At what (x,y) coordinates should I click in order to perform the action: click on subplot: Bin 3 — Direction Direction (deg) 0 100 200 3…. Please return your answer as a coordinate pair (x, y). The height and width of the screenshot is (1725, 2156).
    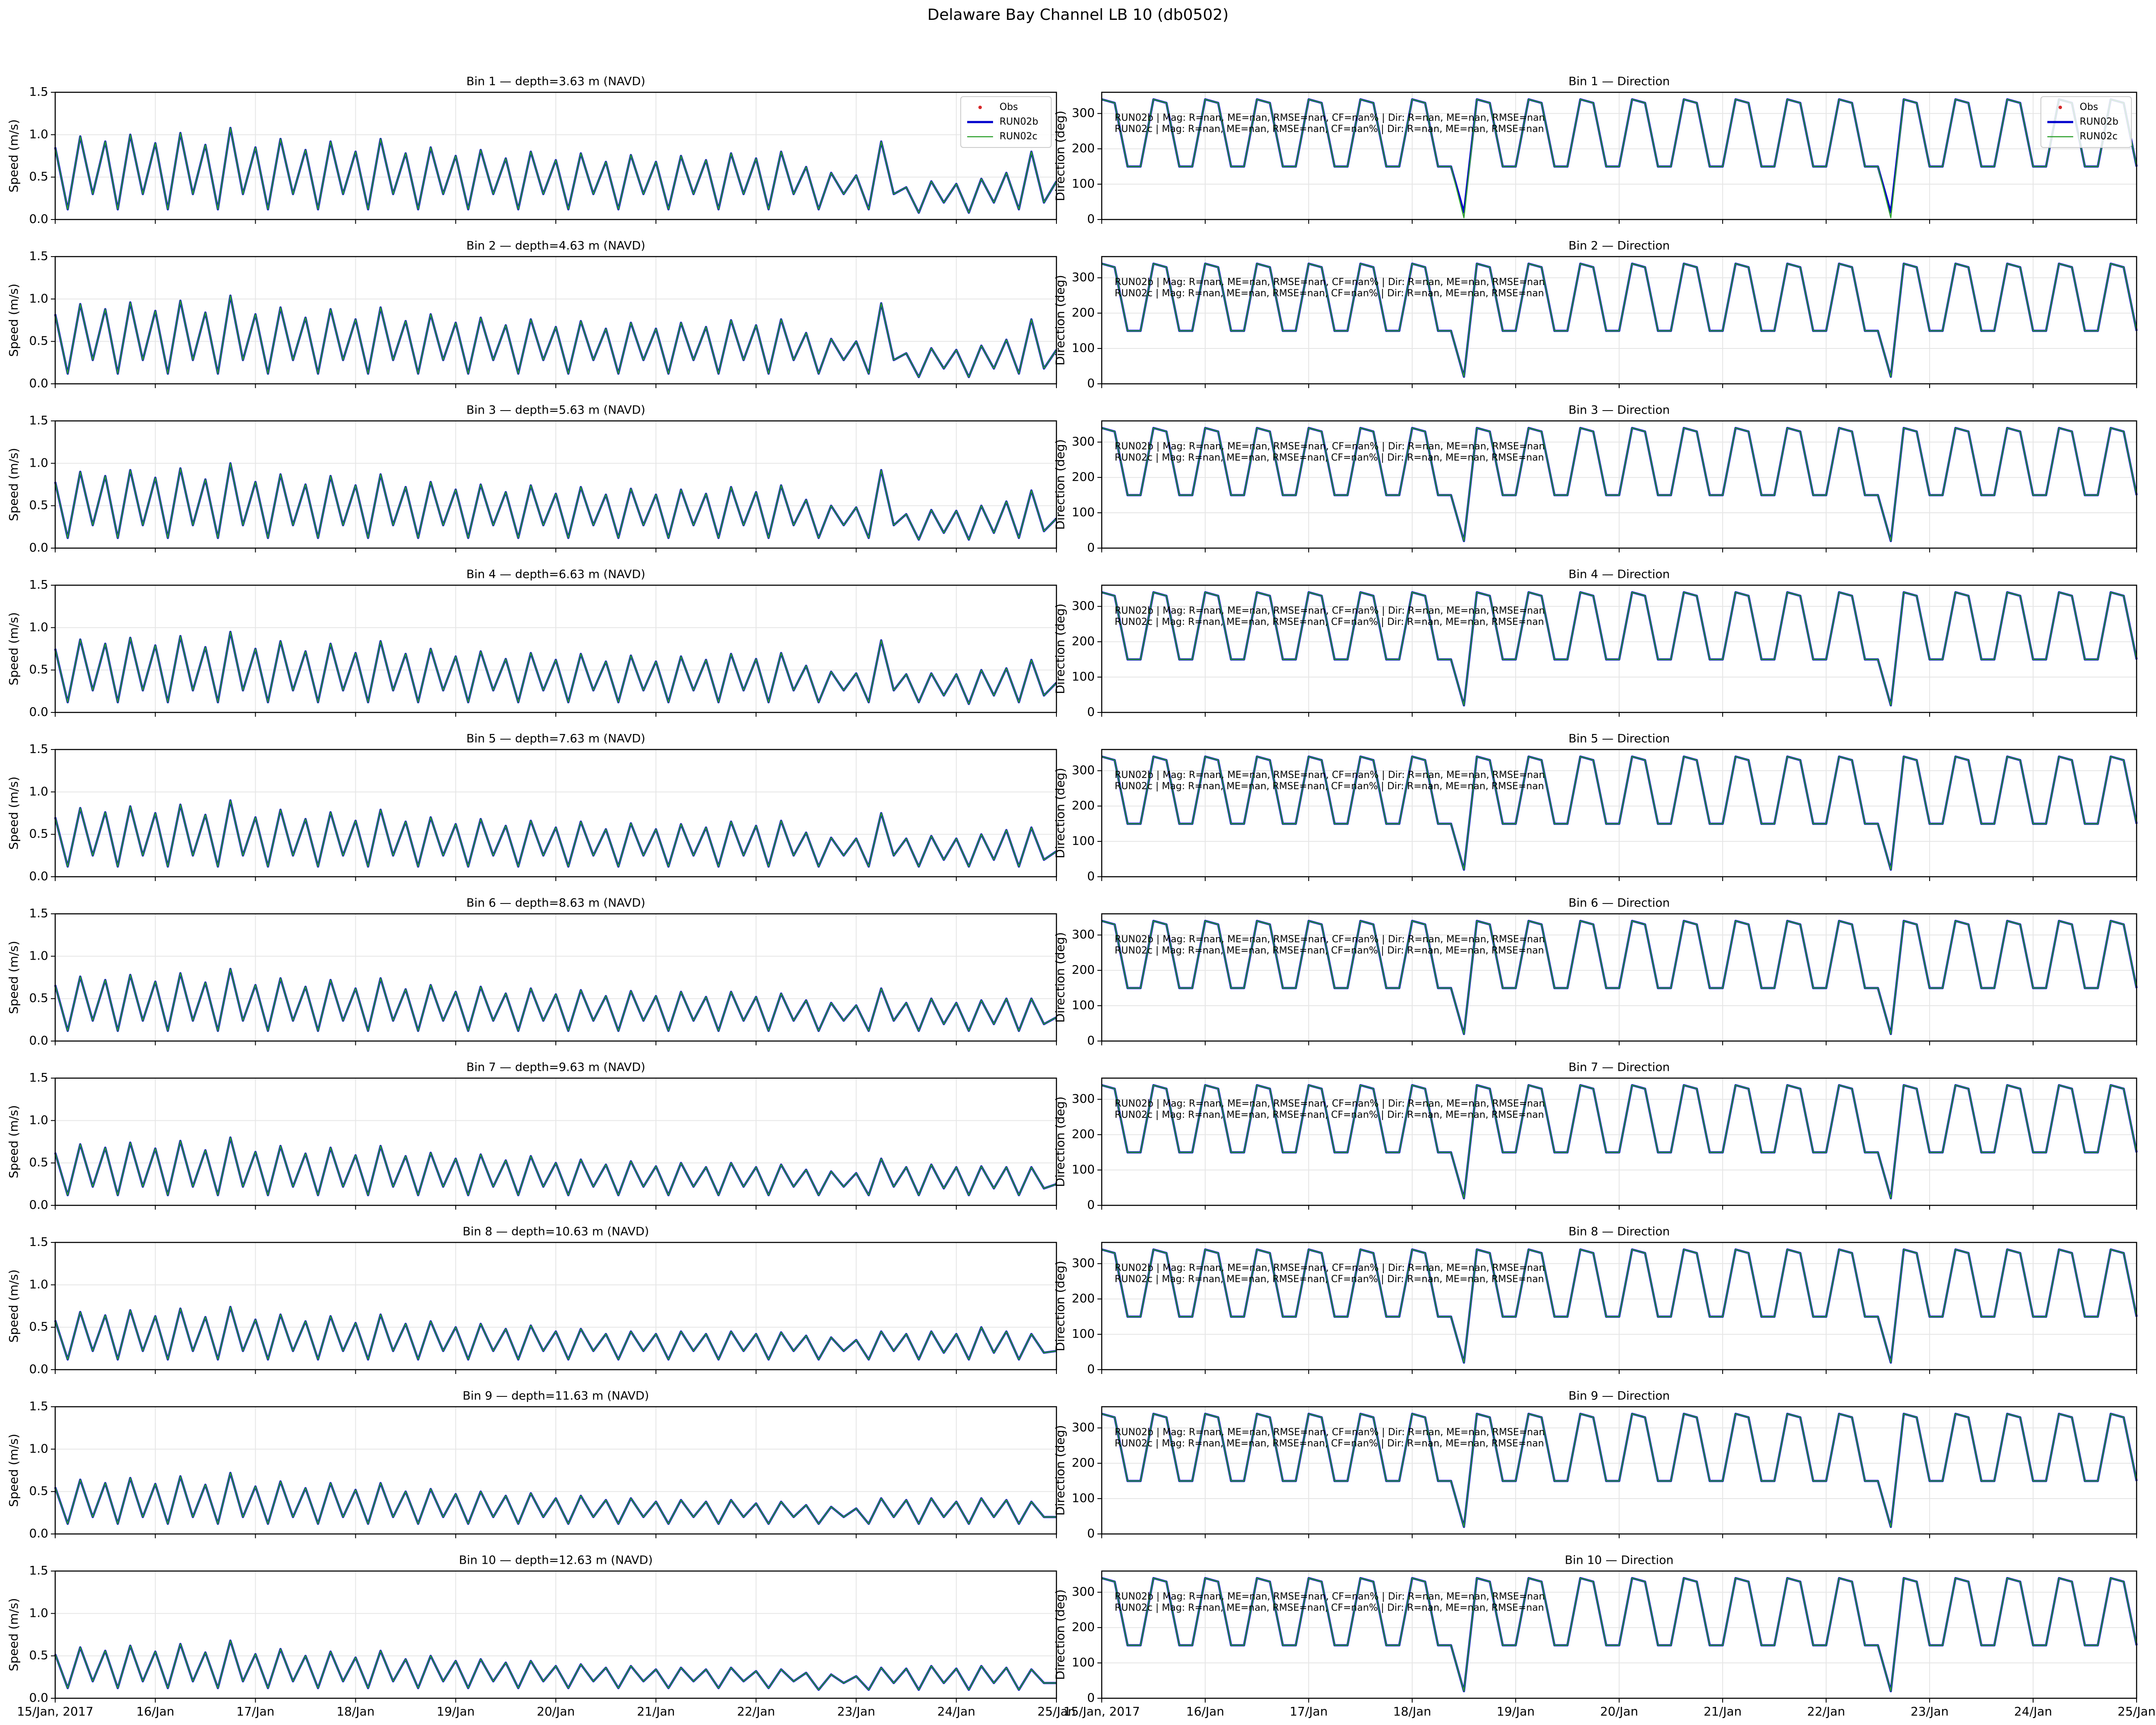
    Looking at the image, I should click on (1595, 479).